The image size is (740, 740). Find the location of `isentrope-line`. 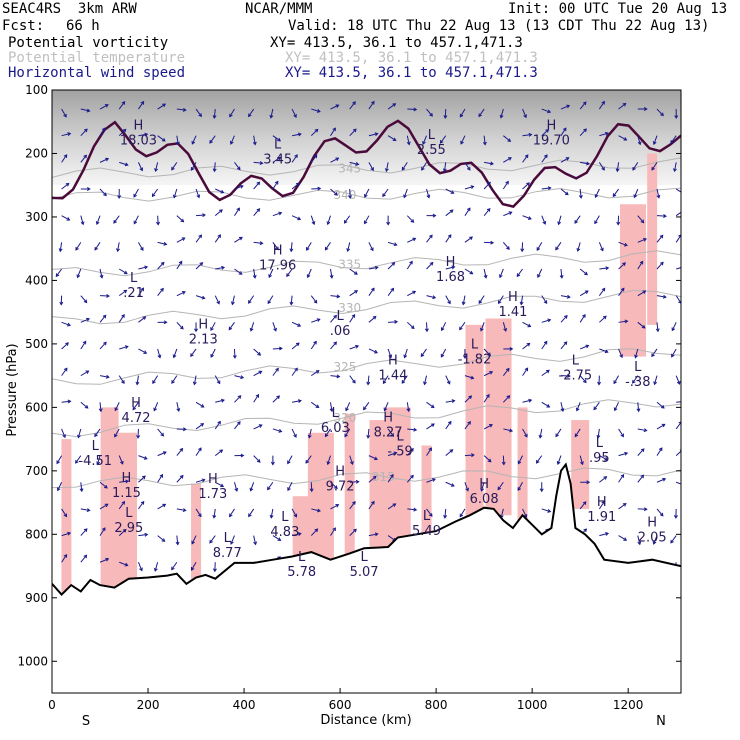

isentrope-line is located at coordinates (366, 307).